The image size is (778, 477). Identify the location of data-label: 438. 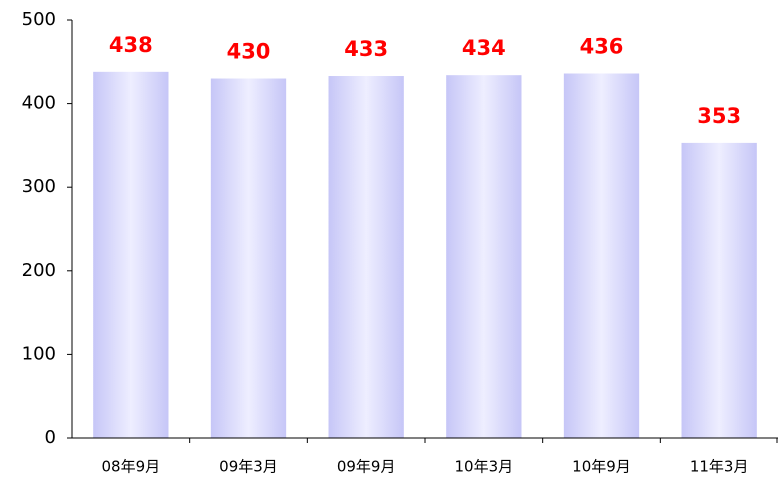
(131, 45).